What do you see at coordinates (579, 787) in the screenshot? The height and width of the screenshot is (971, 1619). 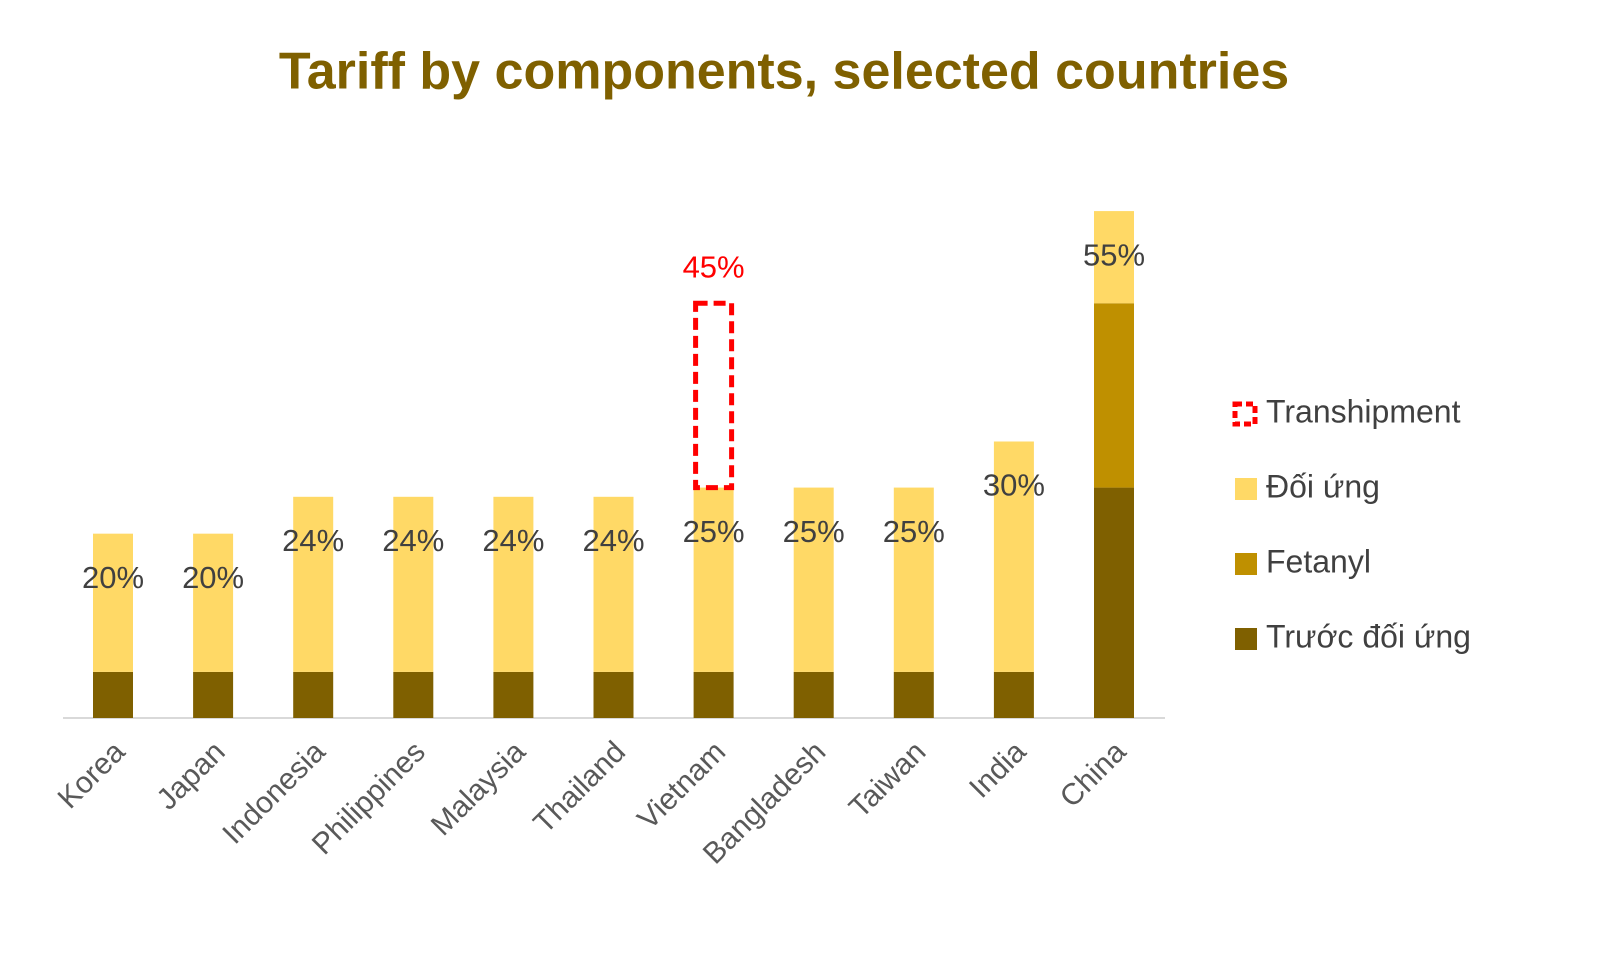 I see `x-tick-label: Thailand` at bounding box center [579, 787].